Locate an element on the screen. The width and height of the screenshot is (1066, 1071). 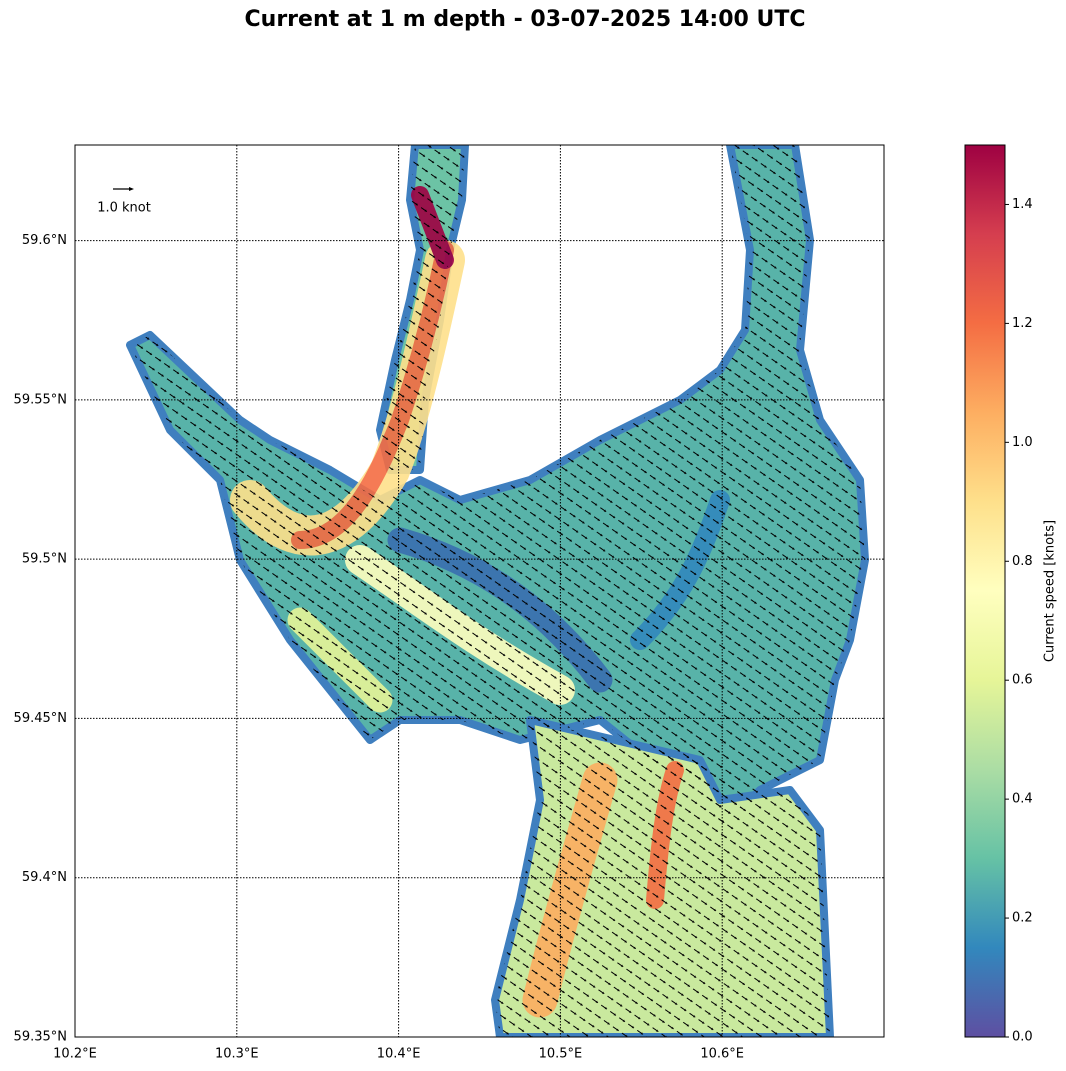
y-tick-label: 59.4°N is located at coordinates (44, 877).